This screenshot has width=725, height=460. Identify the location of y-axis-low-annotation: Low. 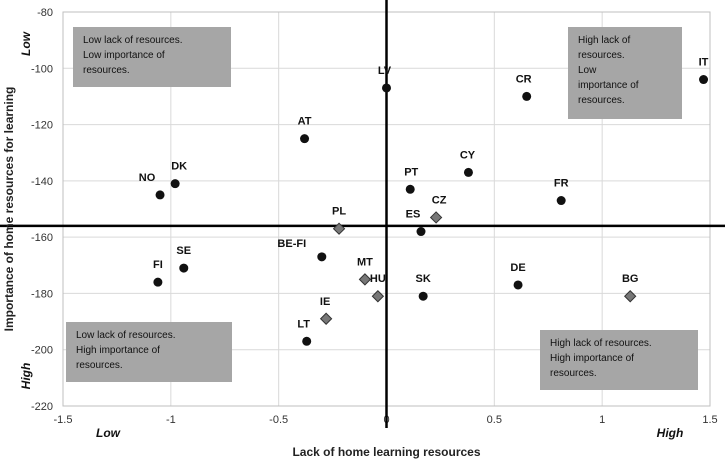
(26, 43).